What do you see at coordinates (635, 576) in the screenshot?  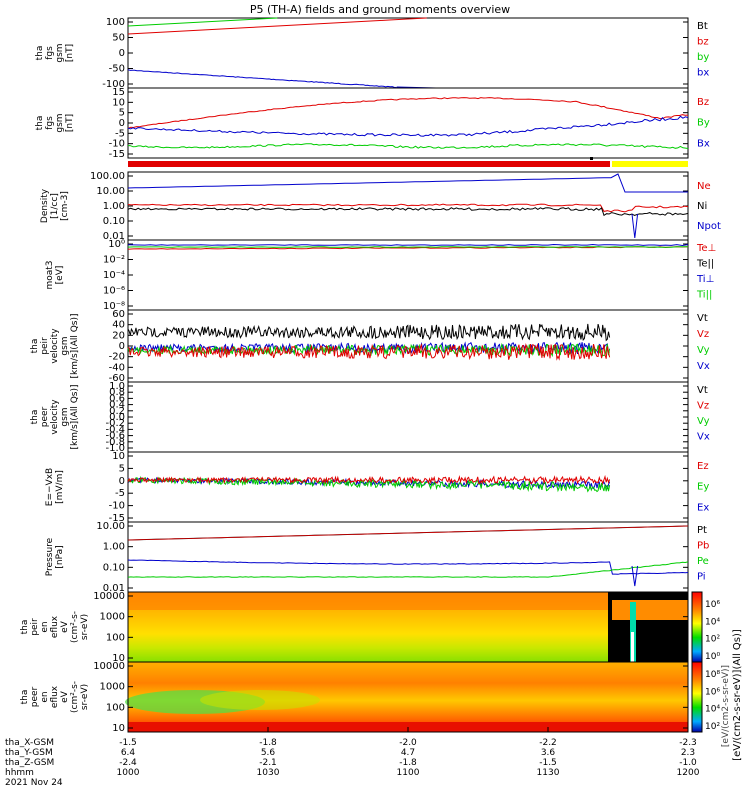 I see `series-Pi-dip` at bounding box center [635, 576].